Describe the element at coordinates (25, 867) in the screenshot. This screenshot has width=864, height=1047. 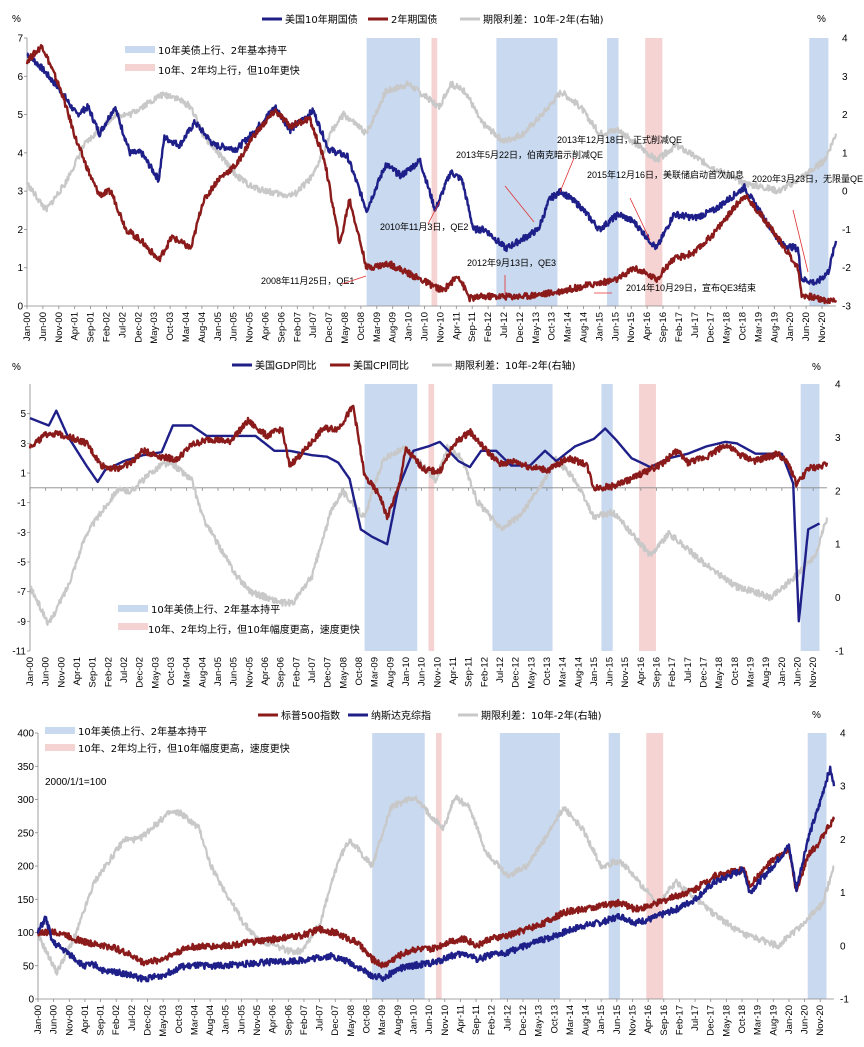
I see `y-tick-label: 200` at that location.